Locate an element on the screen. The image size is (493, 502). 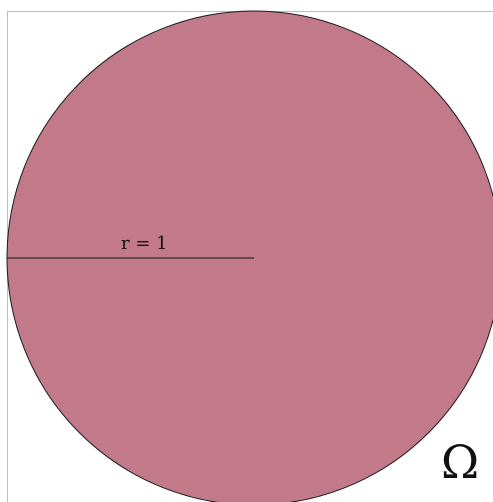
radius-label: r = 1 is located at coordinates (144, 243).